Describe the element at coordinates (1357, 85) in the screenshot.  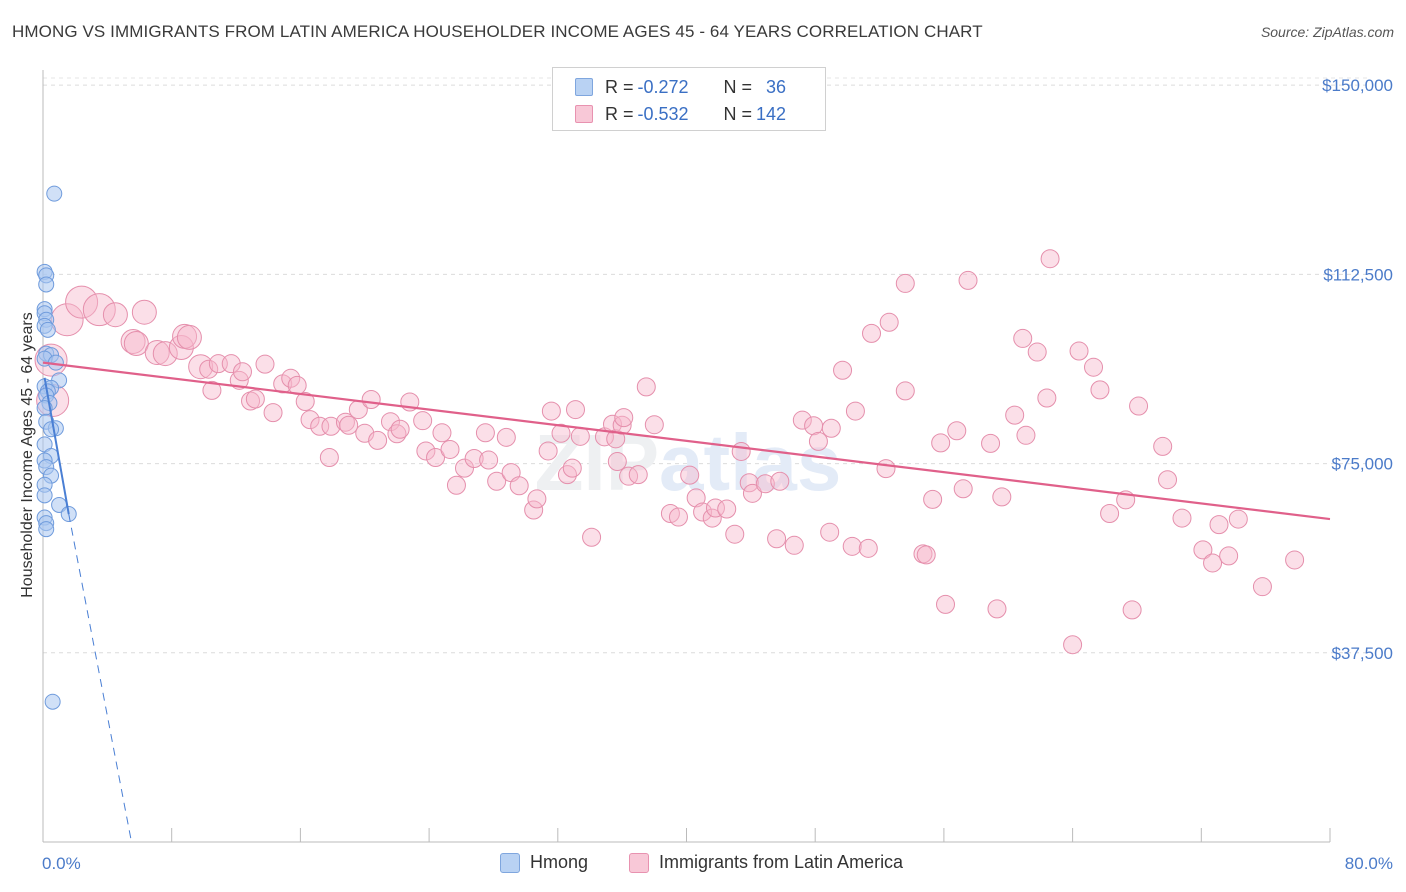
I see `y-tick-label-3: $150,000` at that location.